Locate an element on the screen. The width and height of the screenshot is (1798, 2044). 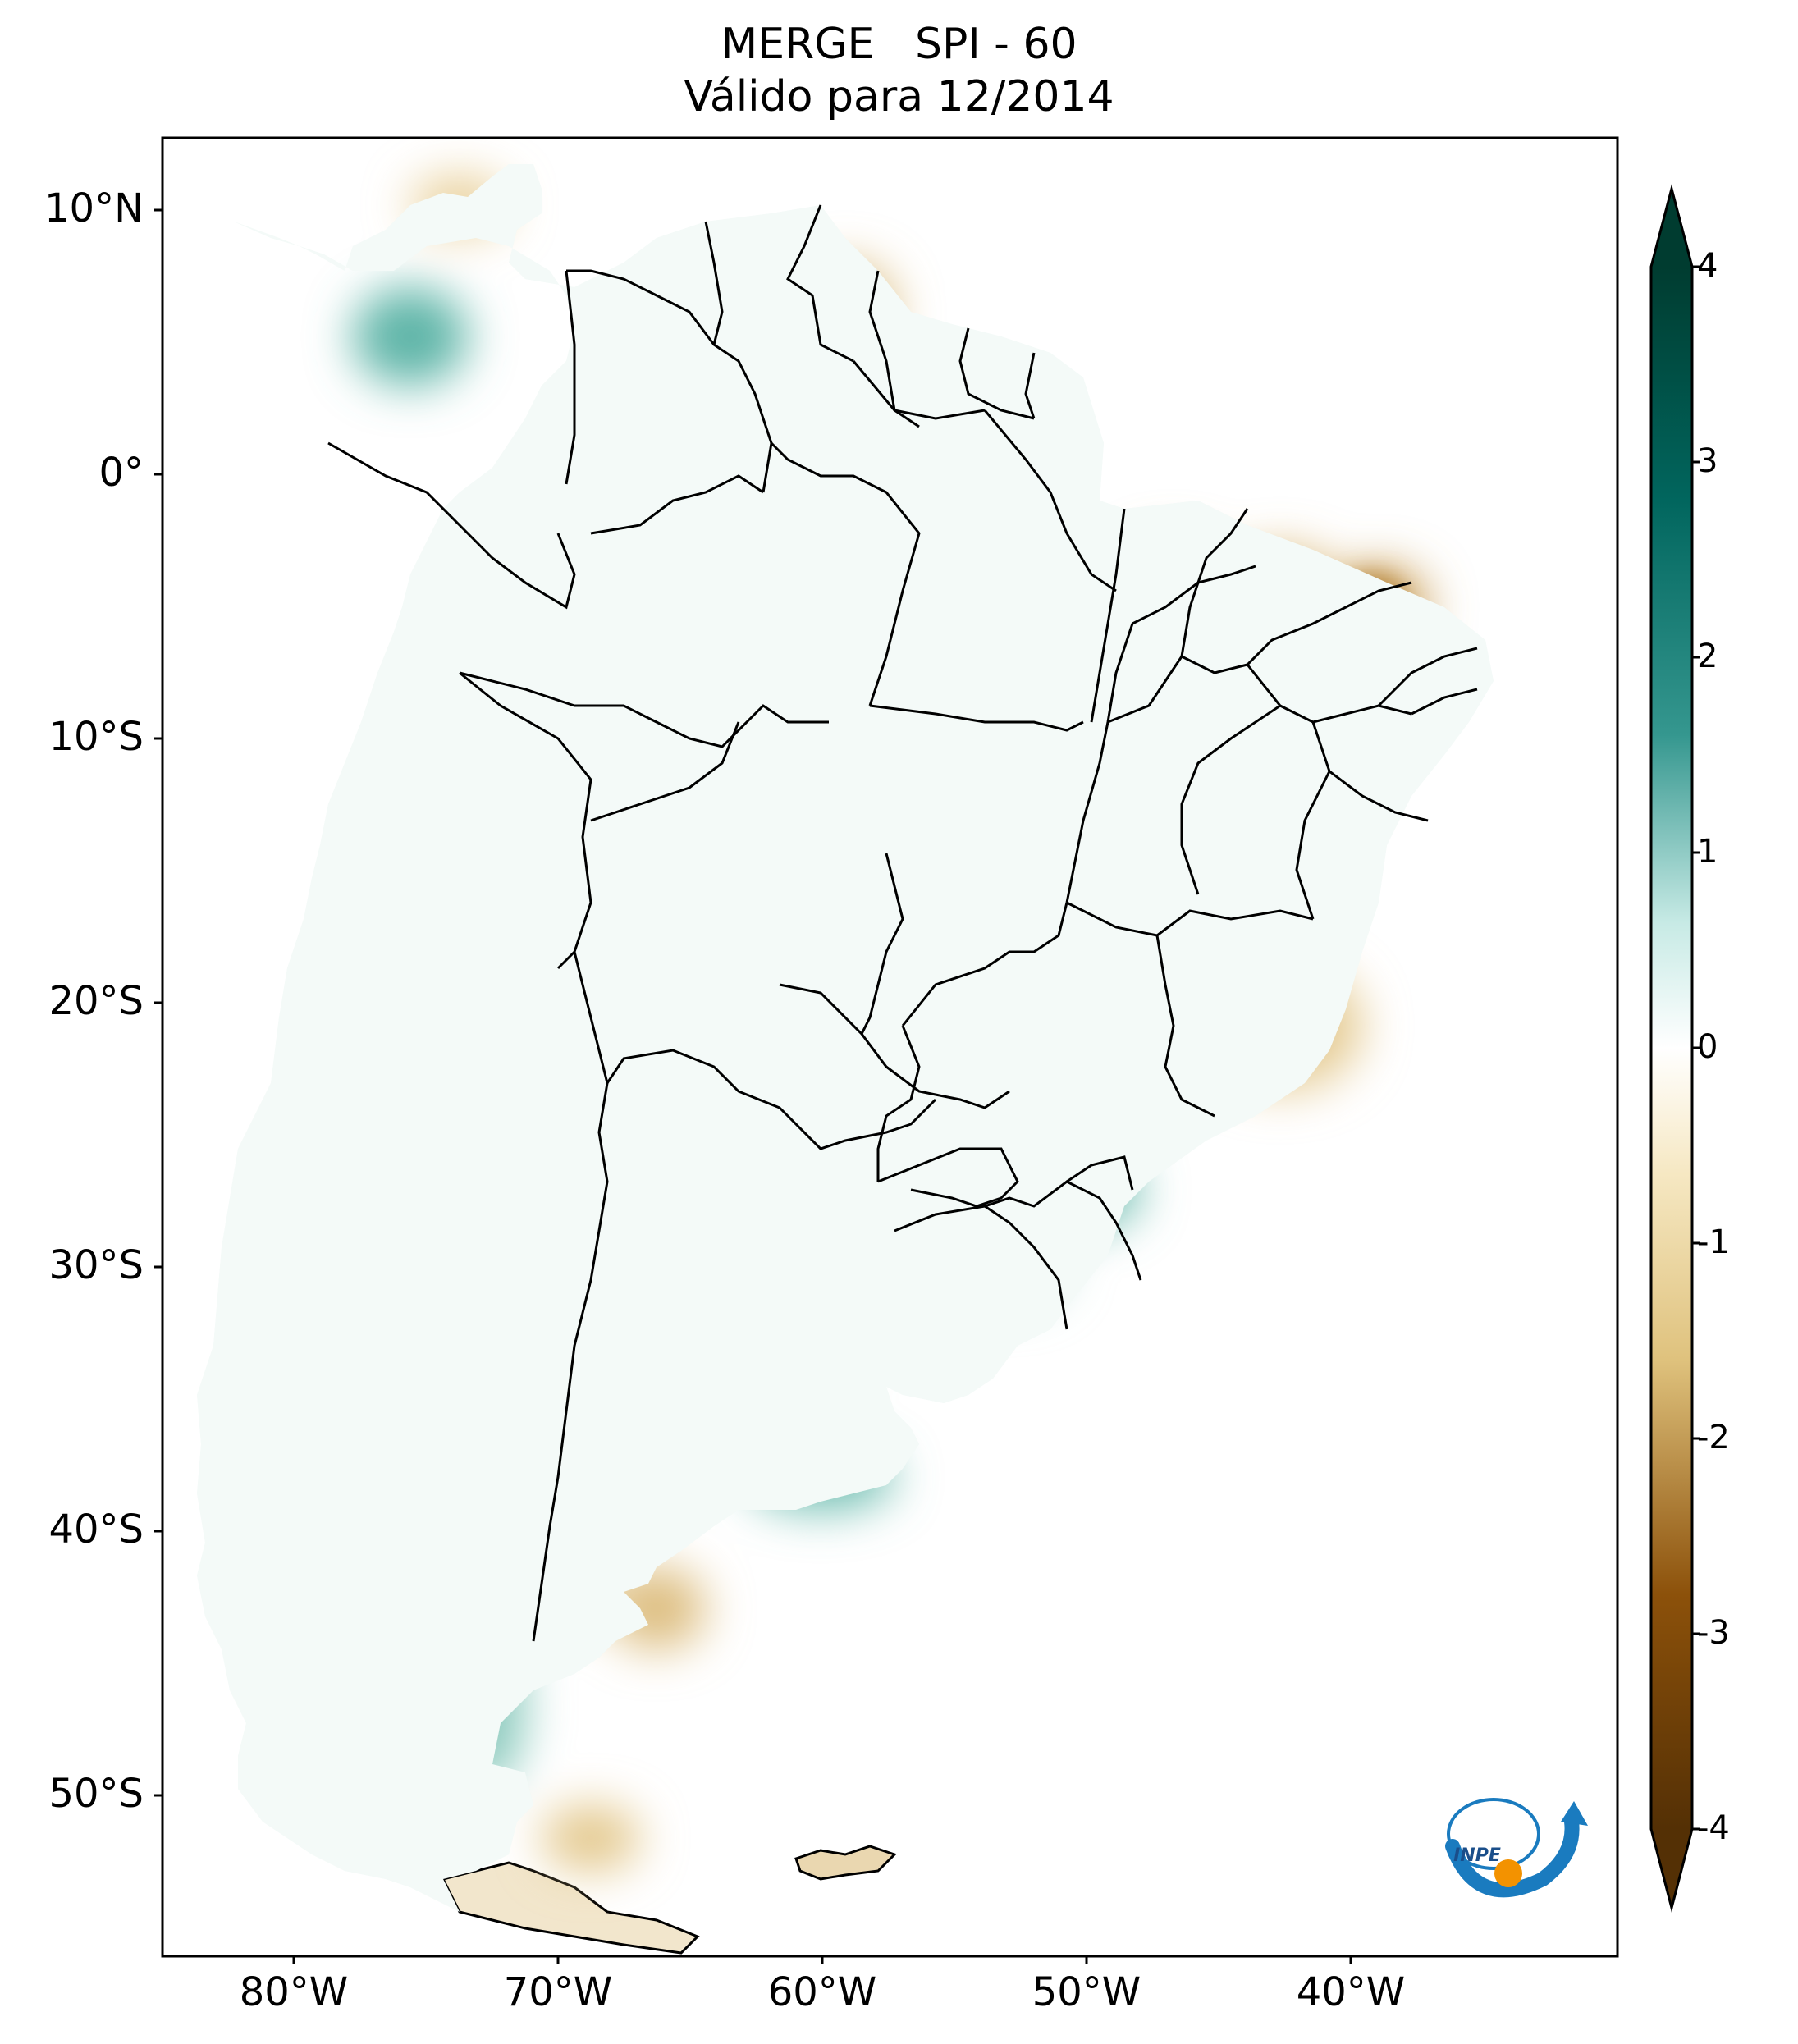
colorbar-label-neg3: -3 is located at coordinates (1713, 1633).